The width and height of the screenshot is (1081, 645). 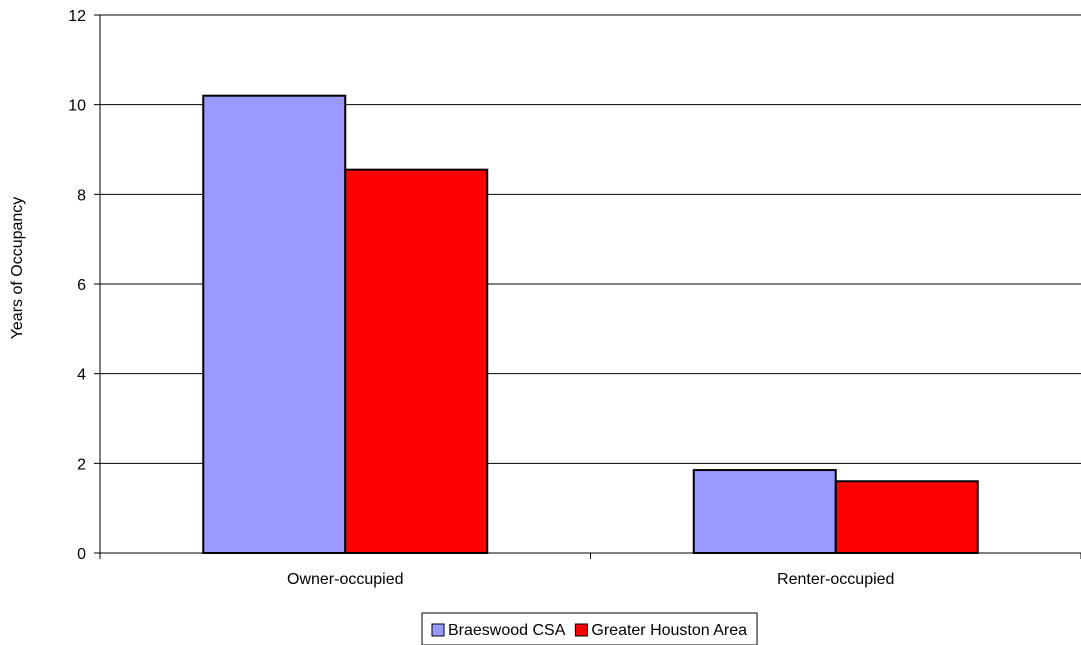 I want to click on y-tick-label: 0, so click(x=81, y=554).